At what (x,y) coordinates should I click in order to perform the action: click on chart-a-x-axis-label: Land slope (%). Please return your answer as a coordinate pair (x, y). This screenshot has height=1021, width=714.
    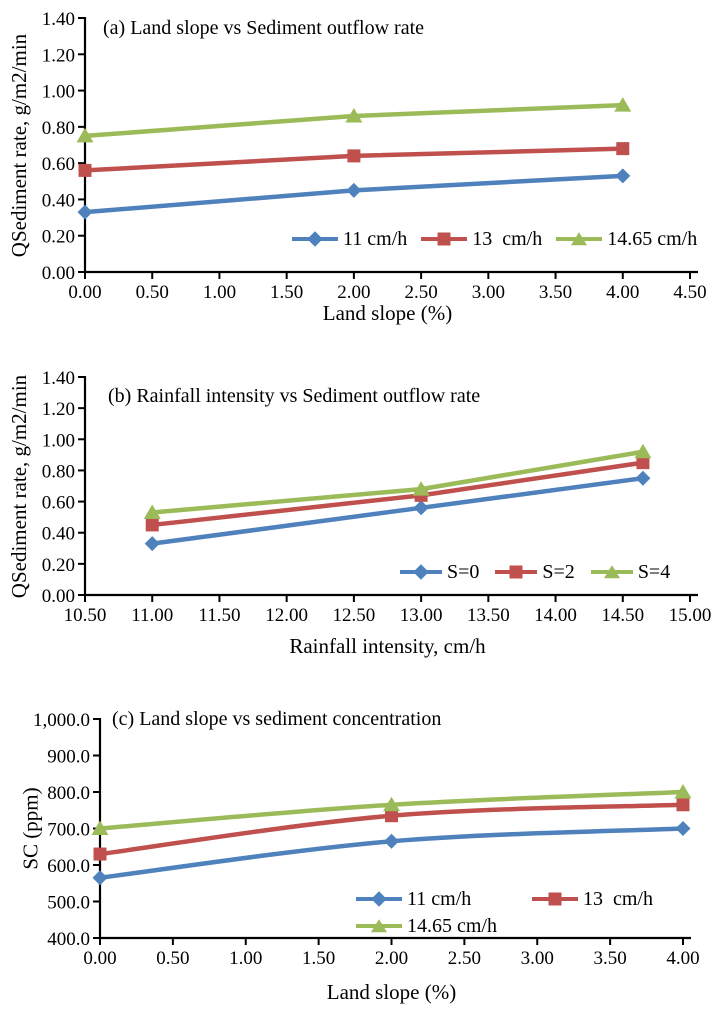
    Looking at the image, I should click on (387, 313).